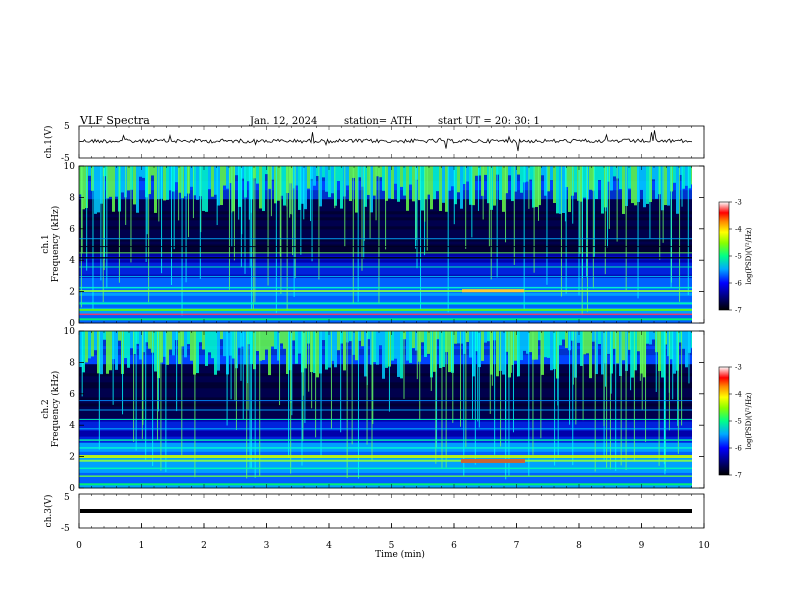  Describe the element at coordinates (642, 546) in the screenshot. I see `time-tick-label: 9` at that location.